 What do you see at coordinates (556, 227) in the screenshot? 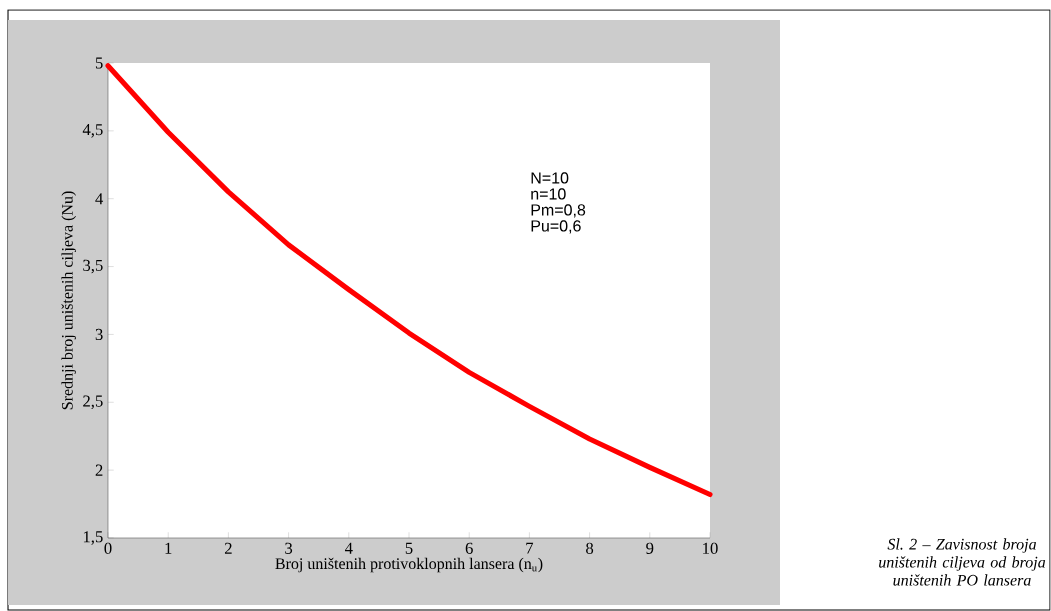
I see `annotation: Pu=0,6` at bounding box center [556, 227].